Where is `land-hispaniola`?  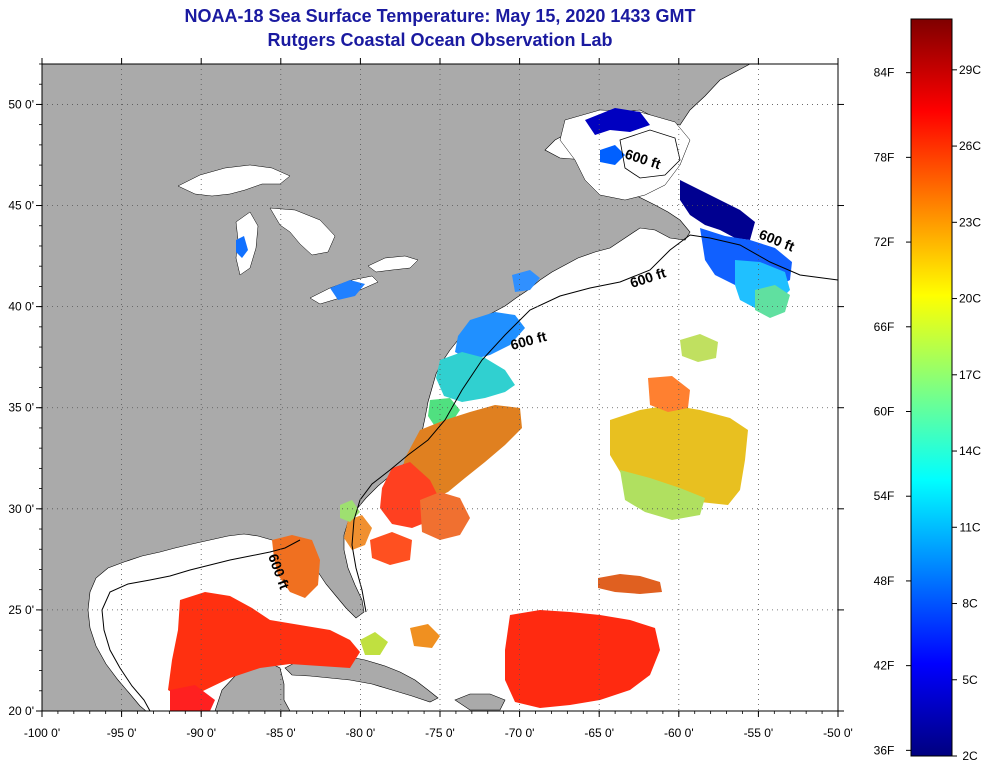 land-hispaniola is located at coordinates (480, 702).